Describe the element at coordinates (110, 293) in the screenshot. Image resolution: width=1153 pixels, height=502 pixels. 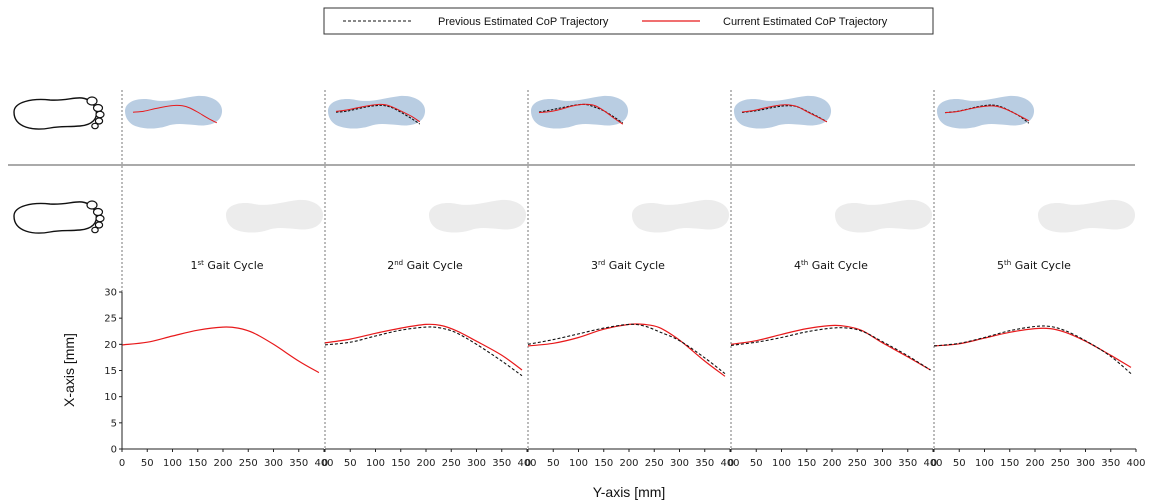
I see `y-tick-label: 30` at that location.